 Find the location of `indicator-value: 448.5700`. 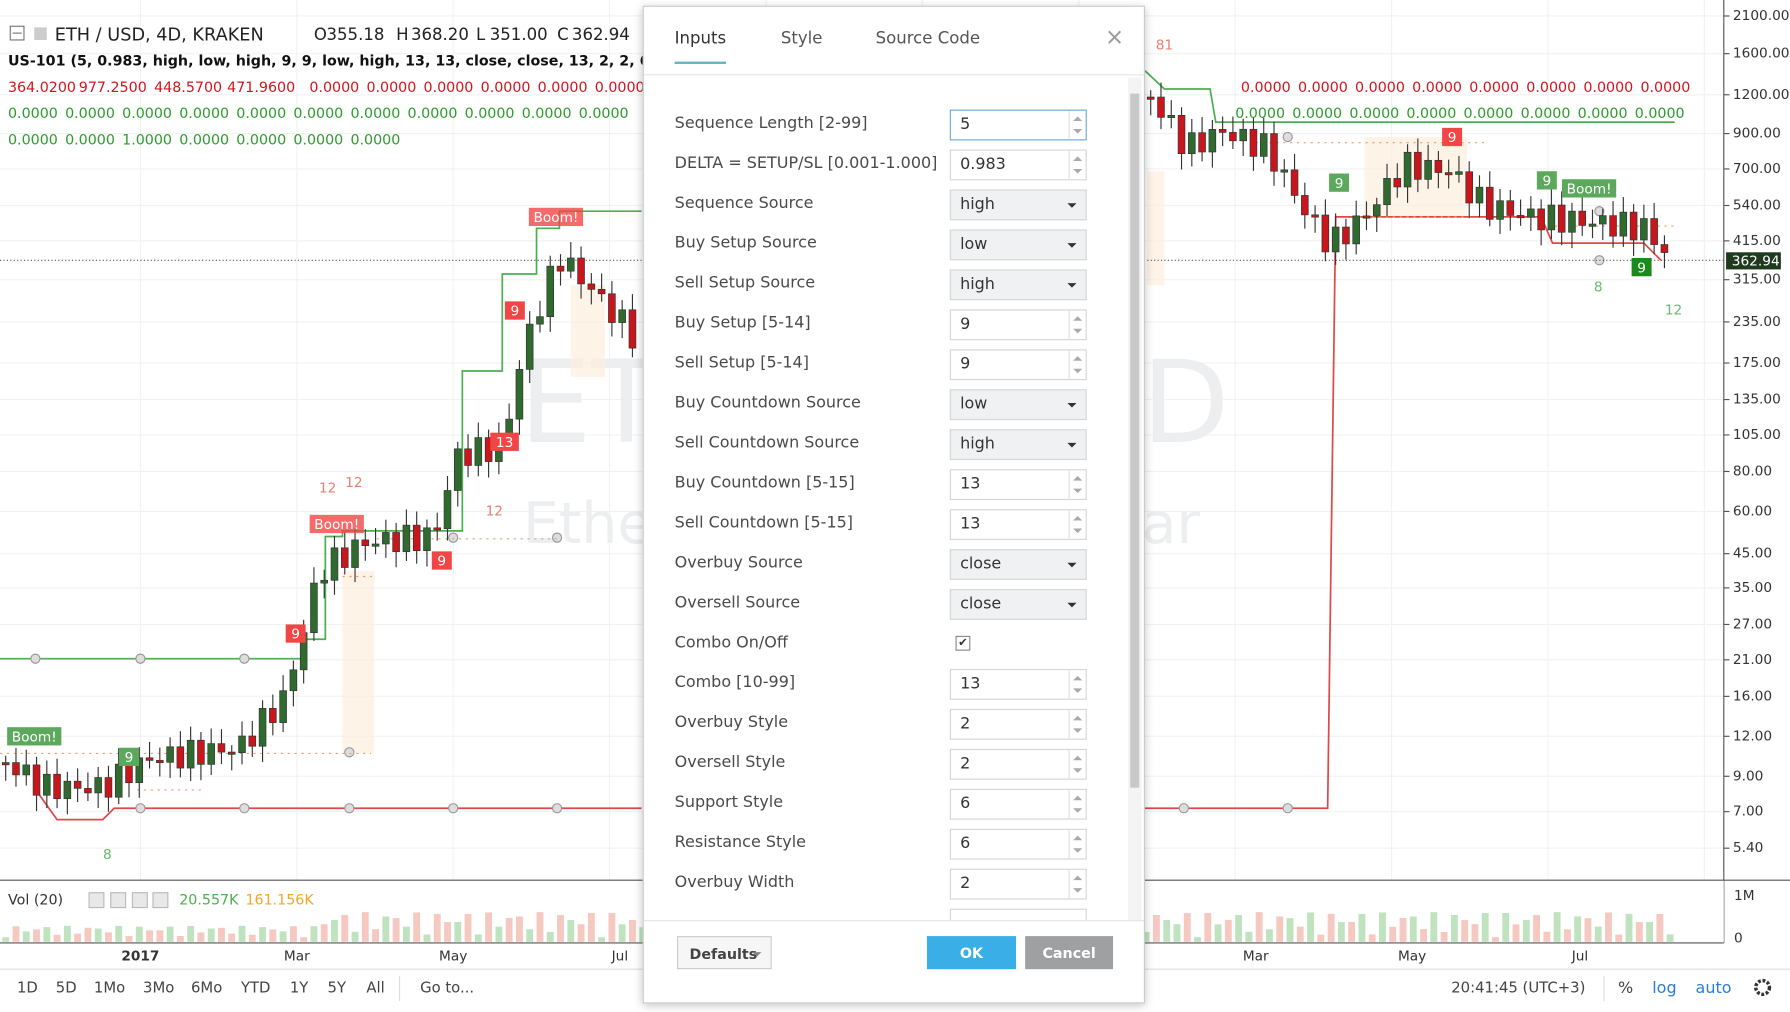

indicator-value: 448.5700 is located at coordinates (188, 88).